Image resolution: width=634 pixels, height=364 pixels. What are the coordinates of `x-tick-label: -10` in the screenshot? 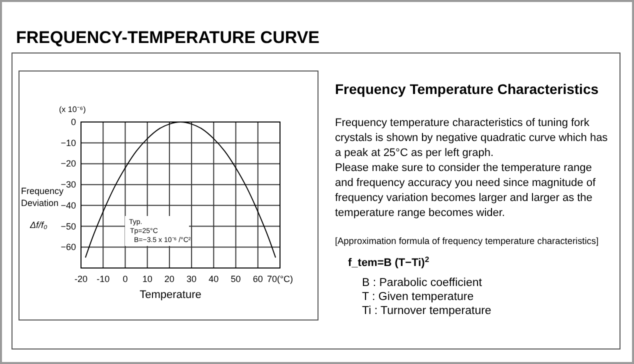 It's located at (103, 279).